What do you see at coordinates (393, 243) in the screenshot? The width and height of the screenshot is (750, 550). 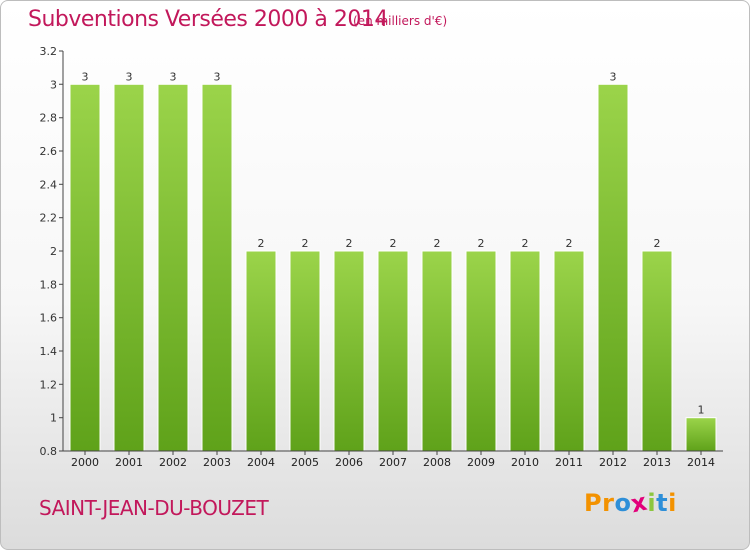 I see `data-label-2007: 2` at bounding box center [393, 243].